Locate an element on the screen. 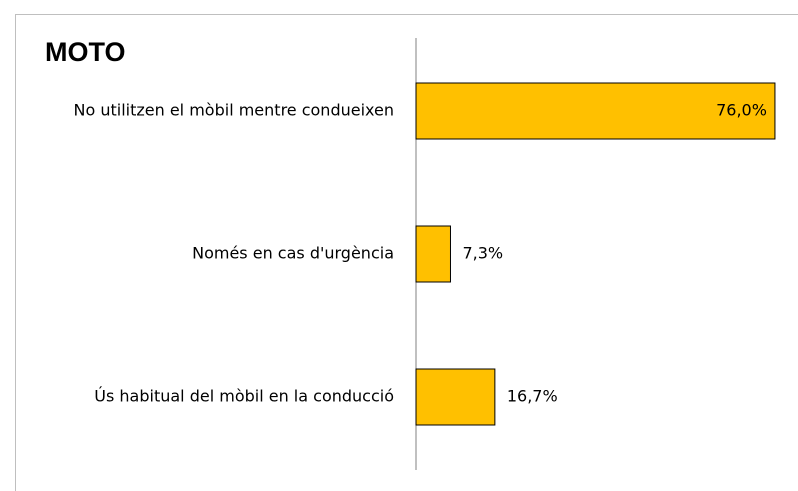  chart-title: MOTO is located at coordinates (85, 52).